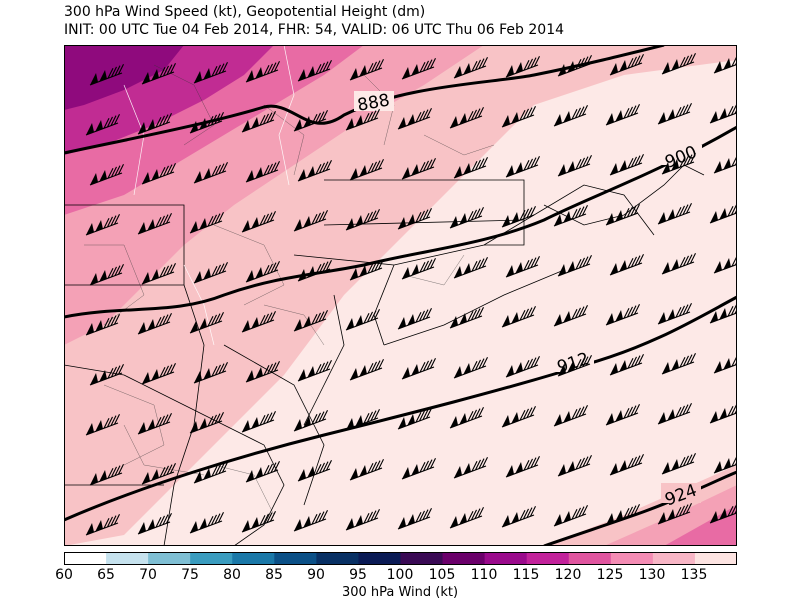 The height and width of the screenshot is (600, 800). What do you see at coordinates (568, 575) in the screenshot?
I see `colorbar-tick-label: 120` at bounding box center [568, 575].